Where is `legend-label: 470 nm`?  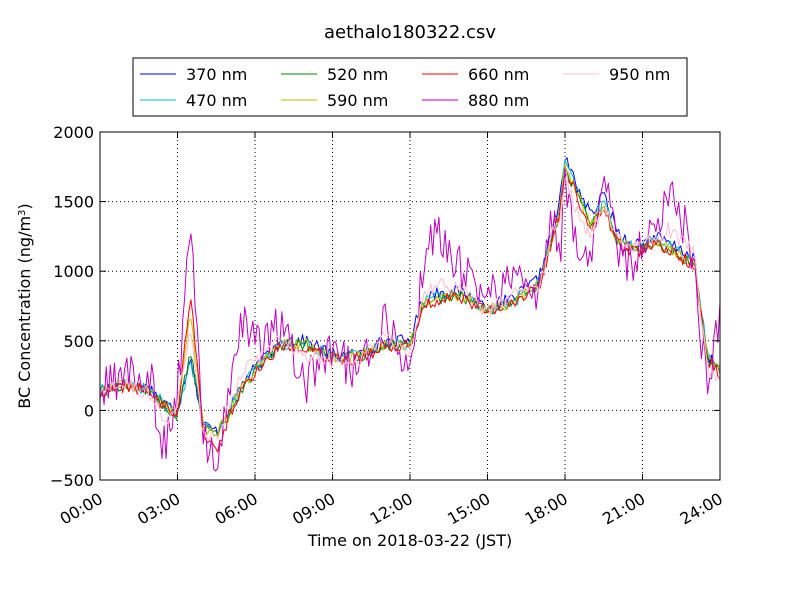 legend-label: 470 nm is located at coordinates (216, 100).